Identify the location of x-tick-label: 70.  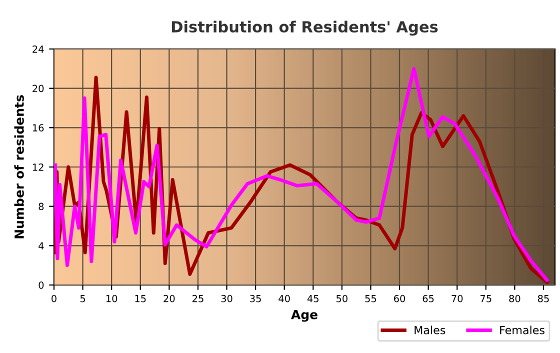
(457, 298).